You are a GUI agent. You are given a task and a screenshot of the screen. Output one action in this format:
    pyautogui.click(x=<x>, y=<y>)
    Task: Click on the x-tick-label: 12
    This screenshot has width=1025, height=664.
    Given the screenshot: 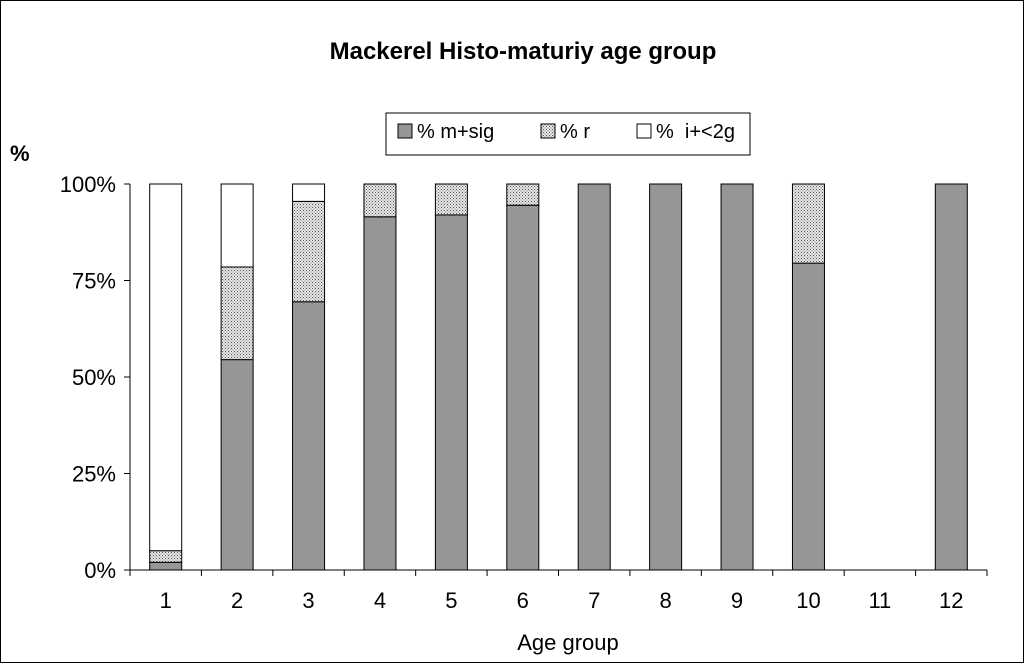 What is the action you would take?
    pyautogui.click(x=951, y=600)
    